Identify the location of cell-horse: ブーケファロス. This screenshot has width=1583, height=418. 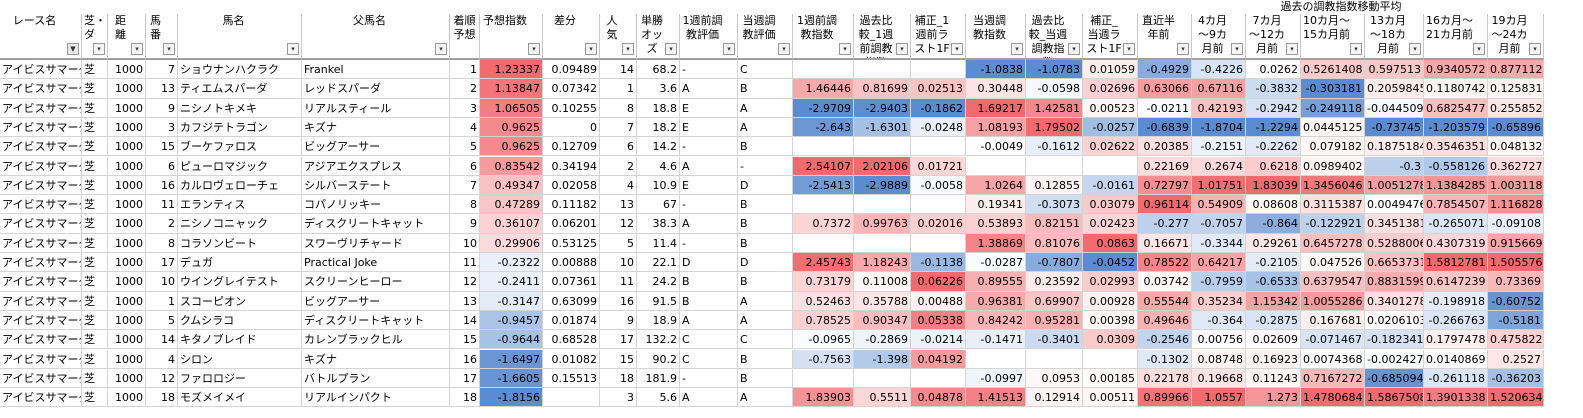
(240, 147).